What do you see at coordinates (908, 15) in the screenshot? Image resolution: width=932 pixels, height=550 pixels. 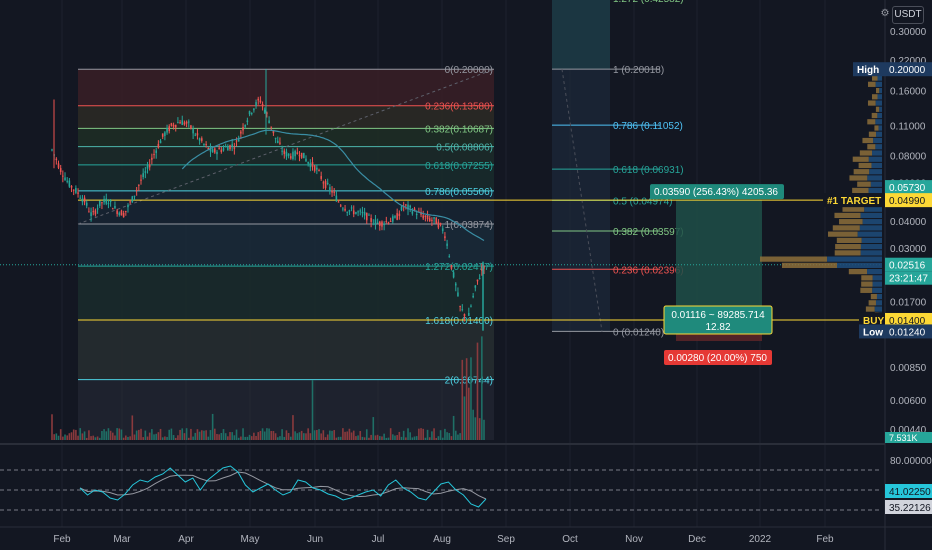 I see `currency-badge: USDT` at bounding box center [908, 15].